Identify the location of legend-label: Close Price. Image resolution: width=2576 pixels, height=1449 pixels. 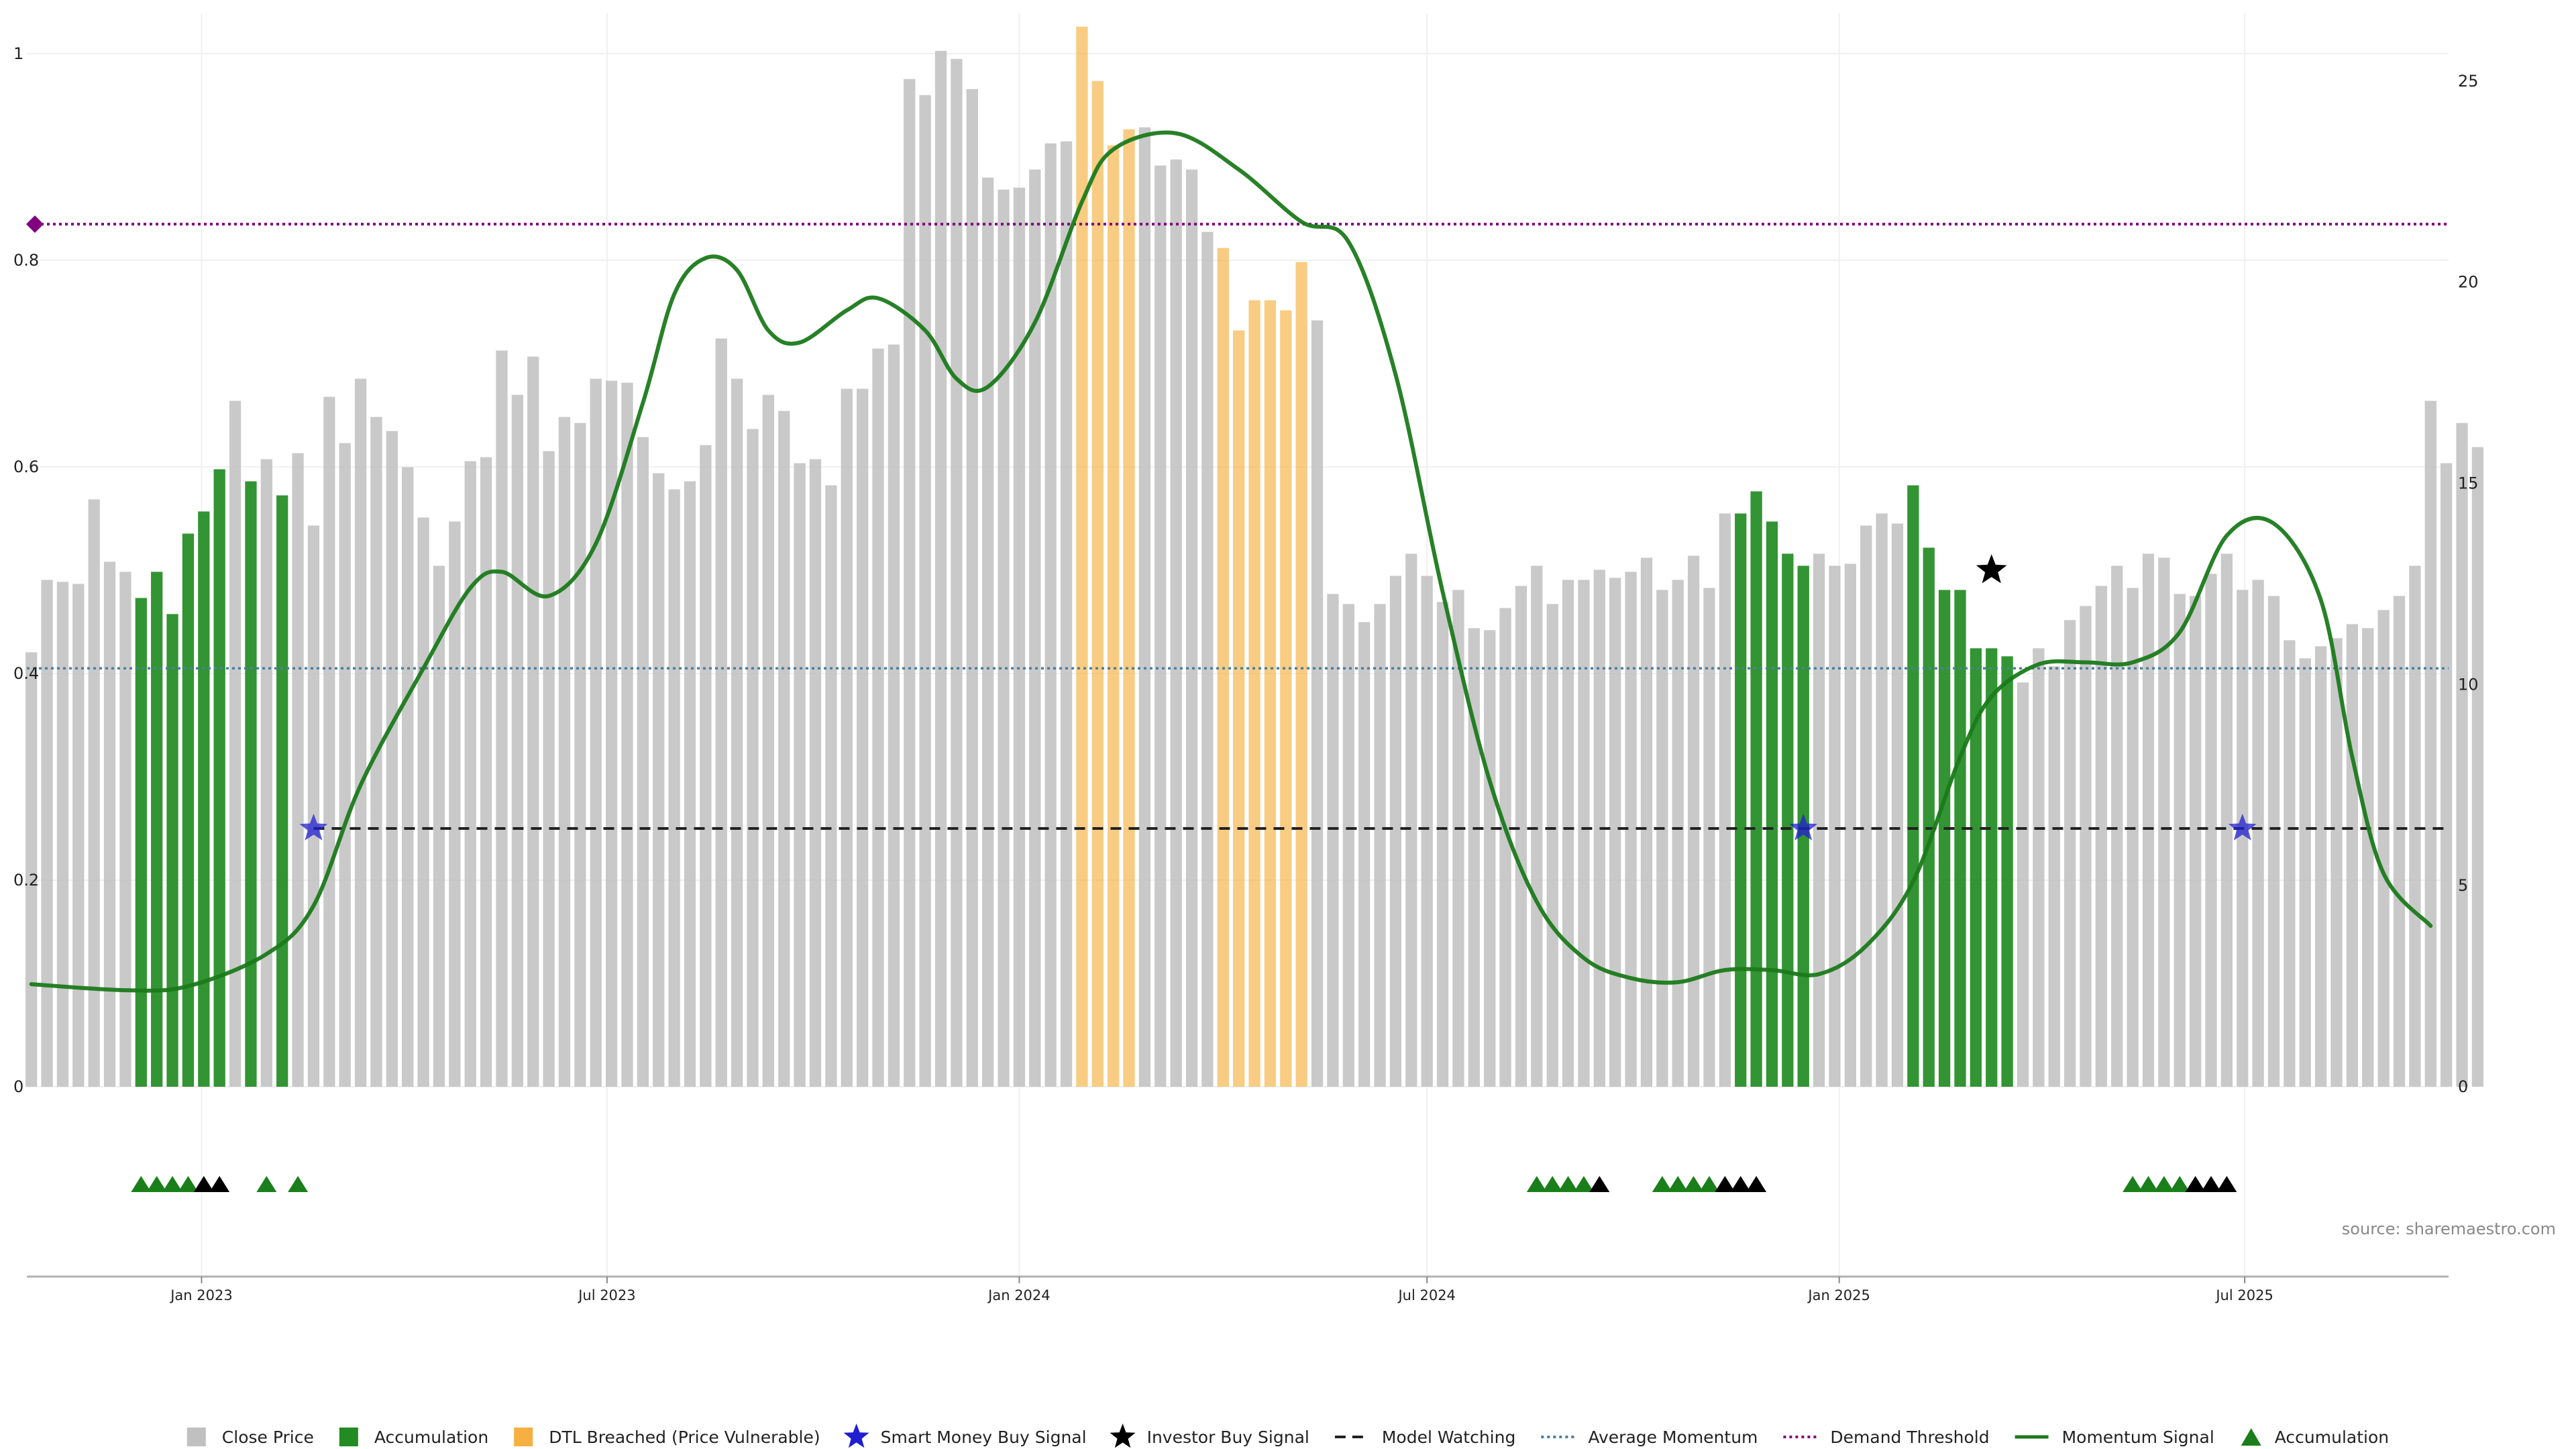
(268, 1437).